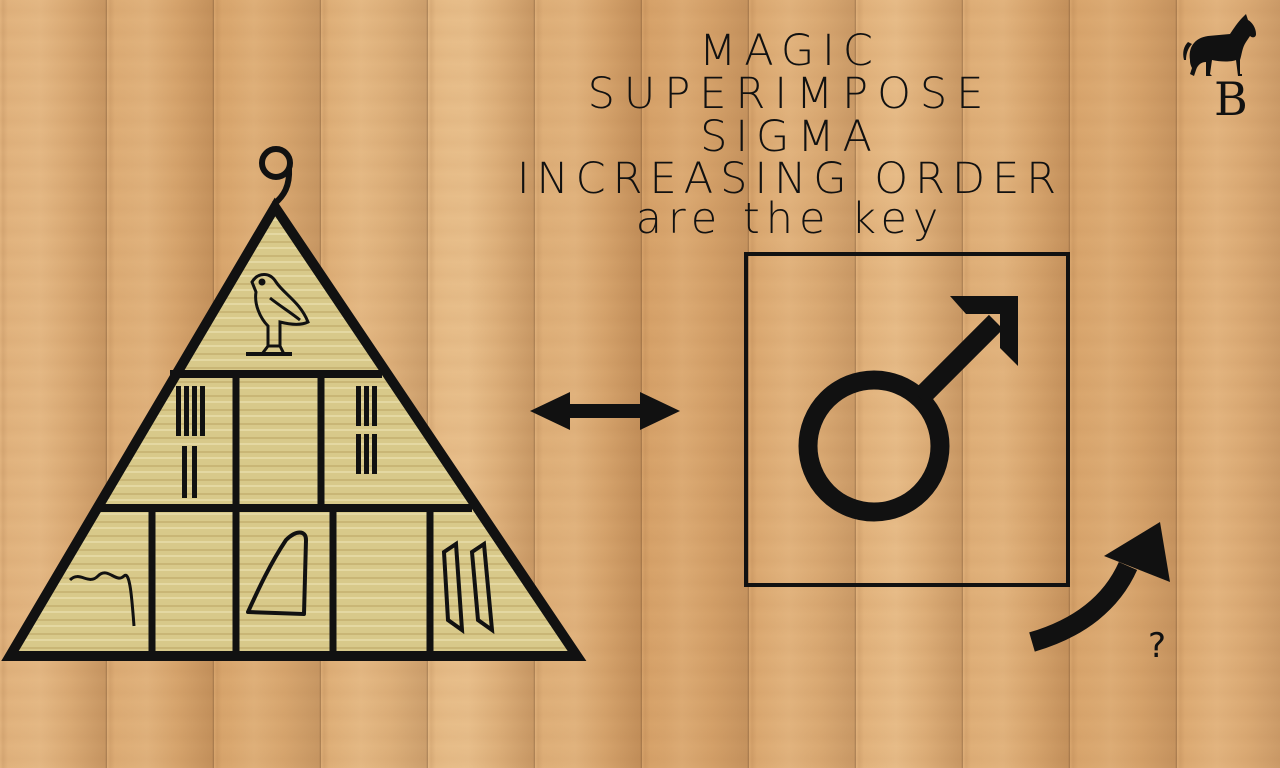 This screenshot has height=768, width=1280. Describe the element at coordinates (790, 219) in the screenshot. I see `riddle-line-5: are the key` at that location.